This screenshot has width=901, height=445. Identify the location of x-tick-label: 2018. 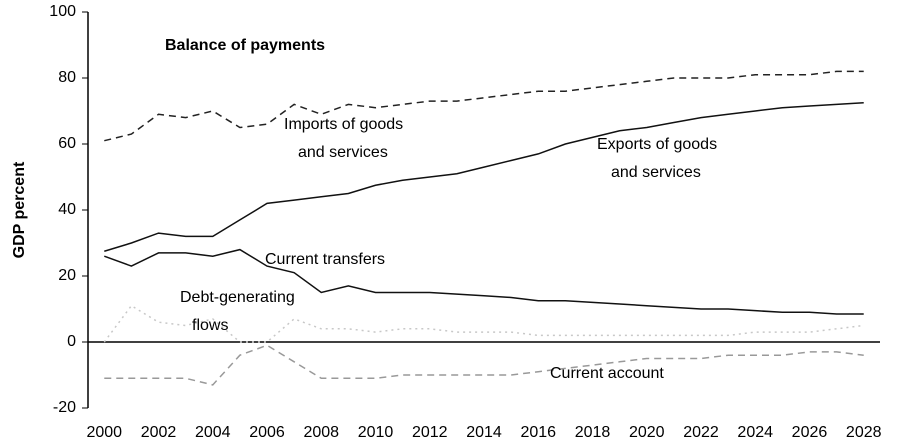
(593, 432).